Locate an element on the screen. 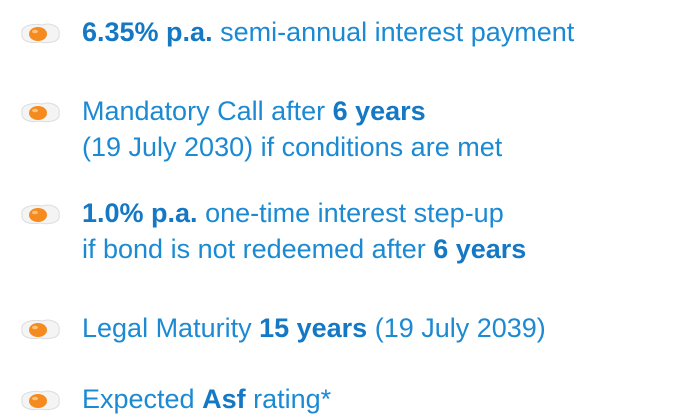 Image resolution: width=694 pixels, height=417 pixels. text-line: 6.35% p.a. semi-annual interest payment is located at coordinates (328, 32).